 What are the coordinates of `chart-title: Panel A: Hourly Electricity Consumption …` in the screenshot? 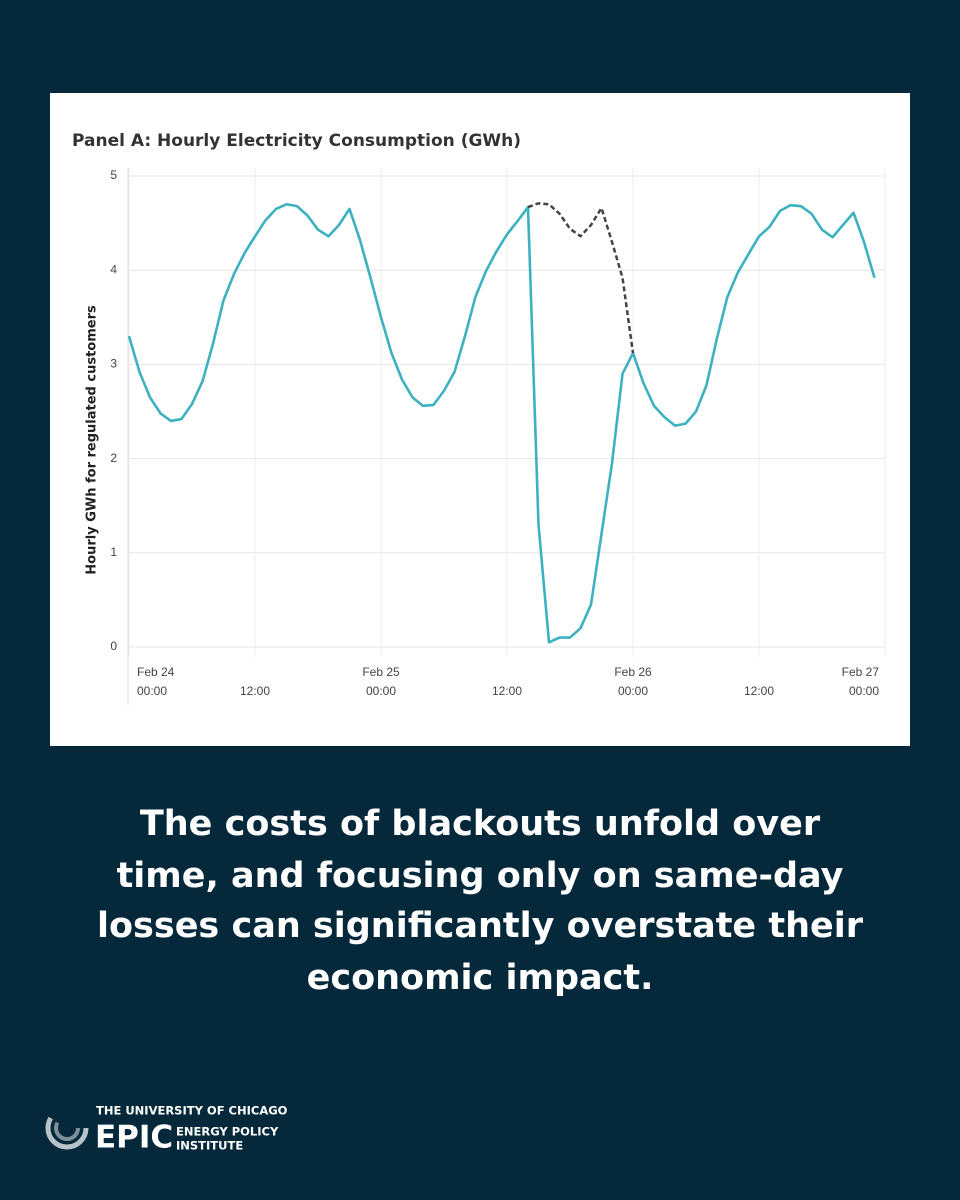 It's located at (296, 141).